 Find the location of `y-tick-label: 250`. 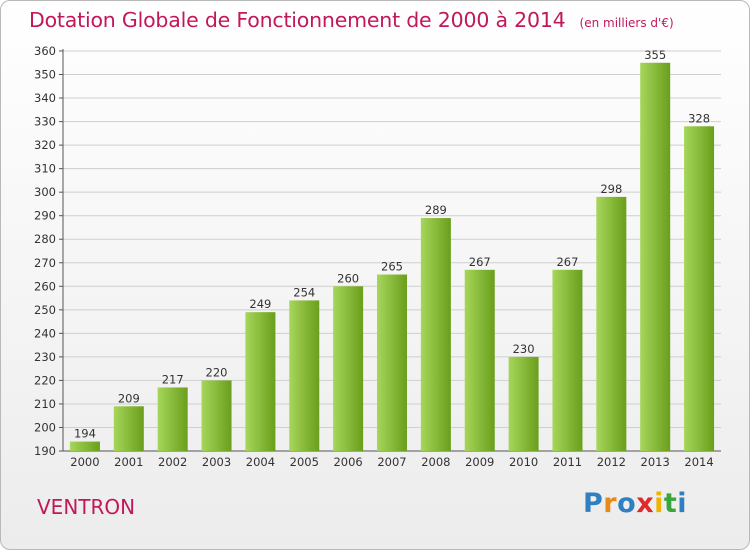

y-tick-label: 250 is located at coordinates (45, 310).